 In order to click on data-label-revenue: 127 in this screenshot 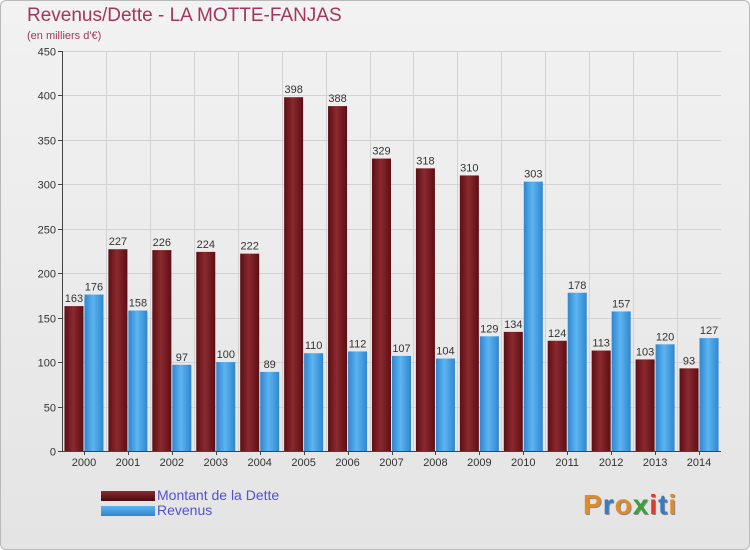, I will do `click(709, 331)`.